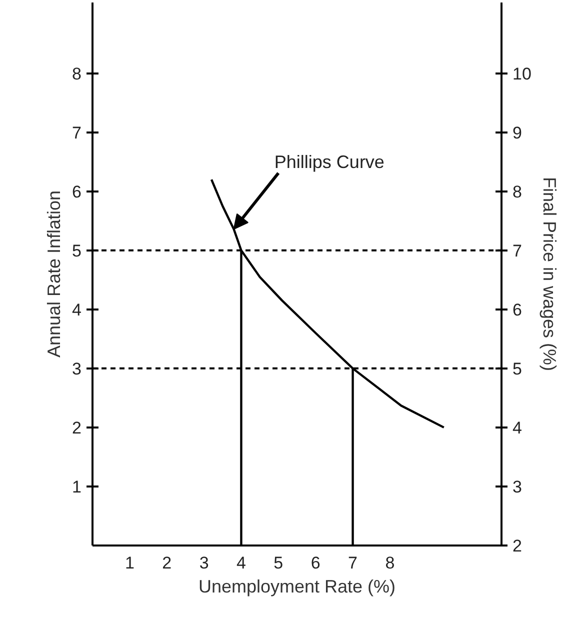 This screenshot has height=629, width=568. Describe the element at coordinates (549, 274) in the screenshot. I see `y2-axis-title: Final Price in wages (%)` at that location.